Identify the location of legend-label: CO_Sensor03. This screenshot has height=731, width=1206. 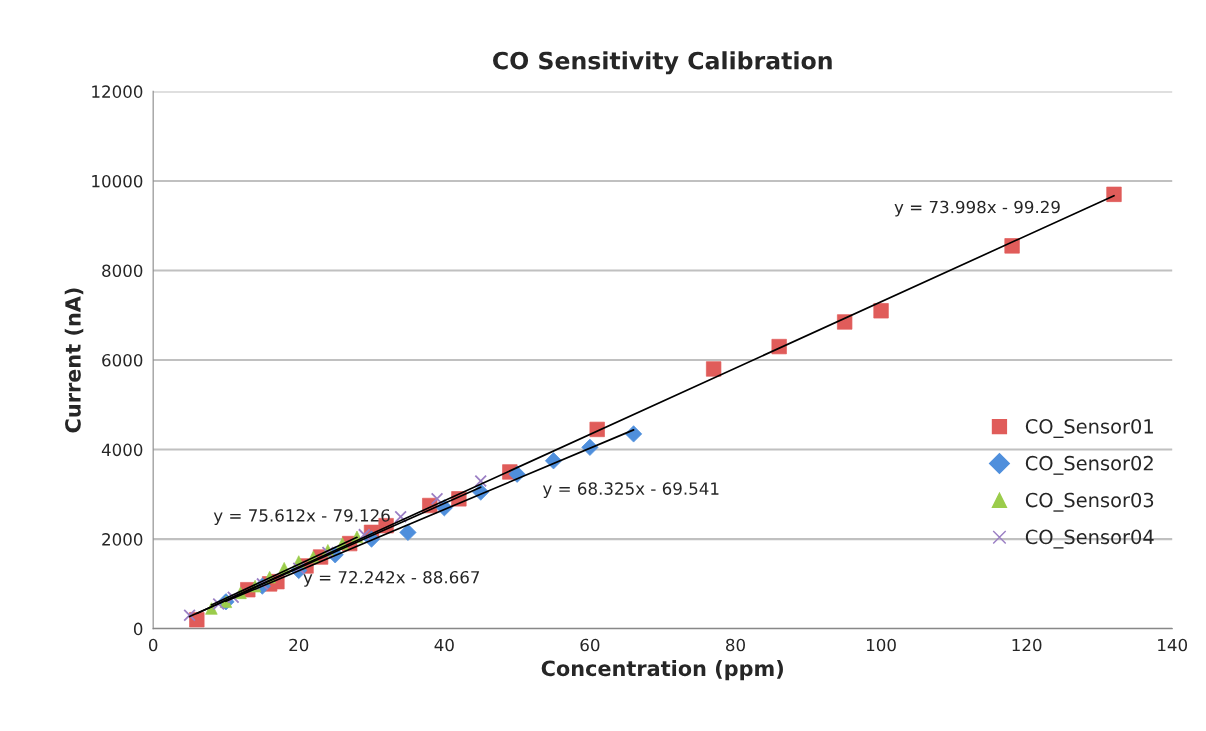
(1089, 502).